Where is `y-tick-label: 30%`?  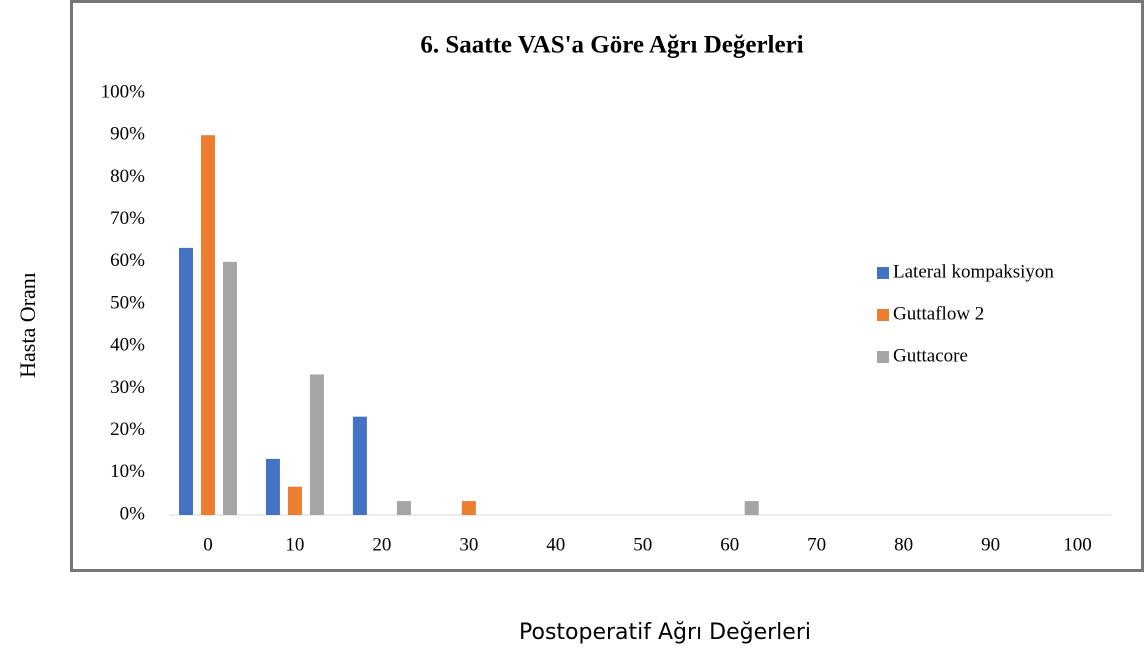 y-tick-label: 30% is located at coordinates (127, 387).